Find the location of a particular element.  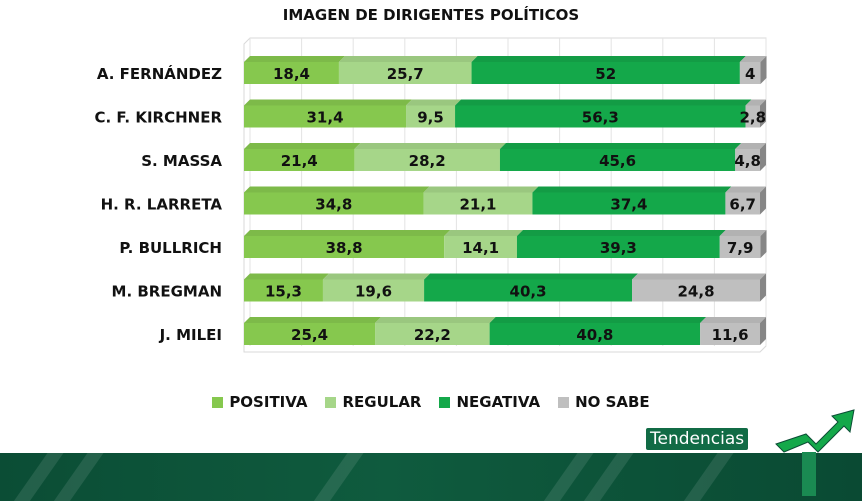

legend-item-negativa: NEGATIVA is located at coordinates (489, 402).